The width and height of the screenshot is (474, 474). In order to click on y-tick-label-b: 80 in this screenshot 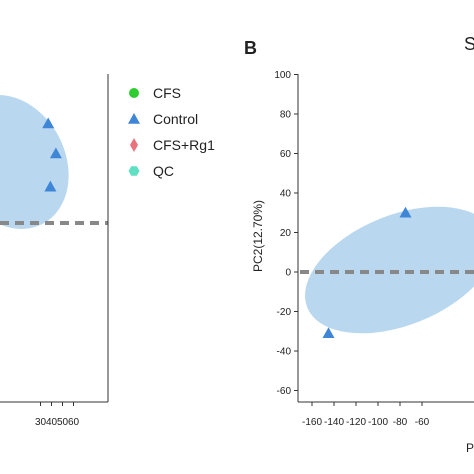, I will do `click(286, 115)`.